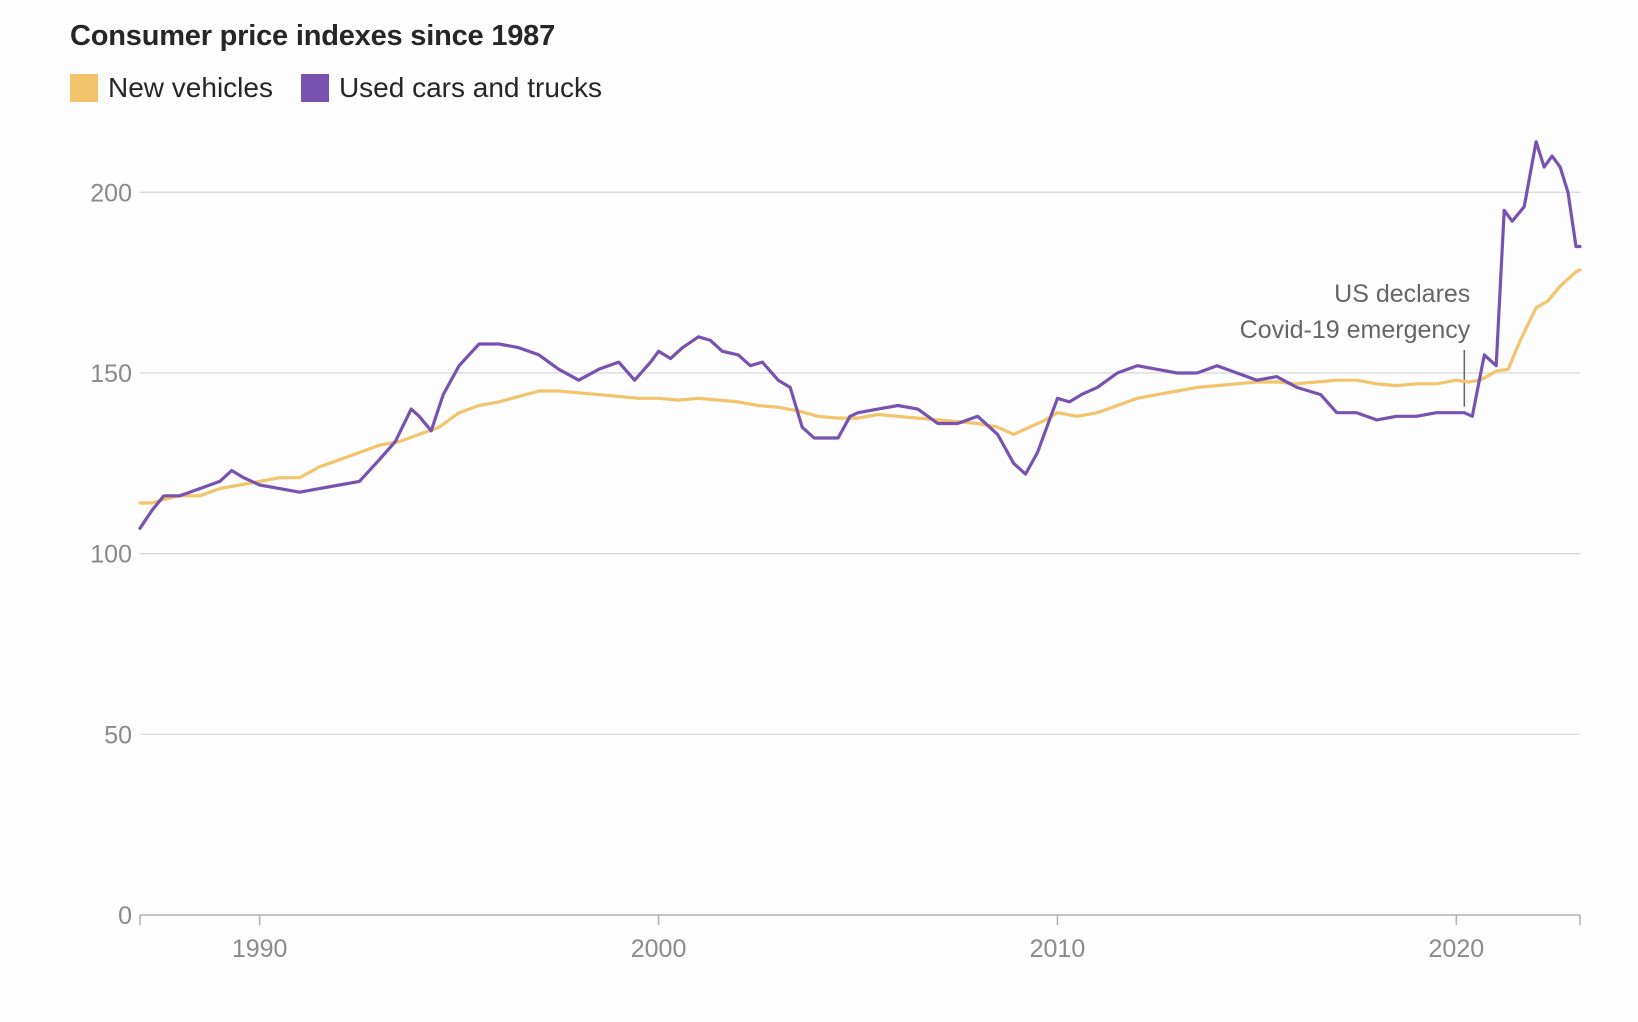  What do you see at coordinates (1402, 294) in the screenshot?
I see `annotation-text-line-1: US declares` at bounding box center [1402, 294].